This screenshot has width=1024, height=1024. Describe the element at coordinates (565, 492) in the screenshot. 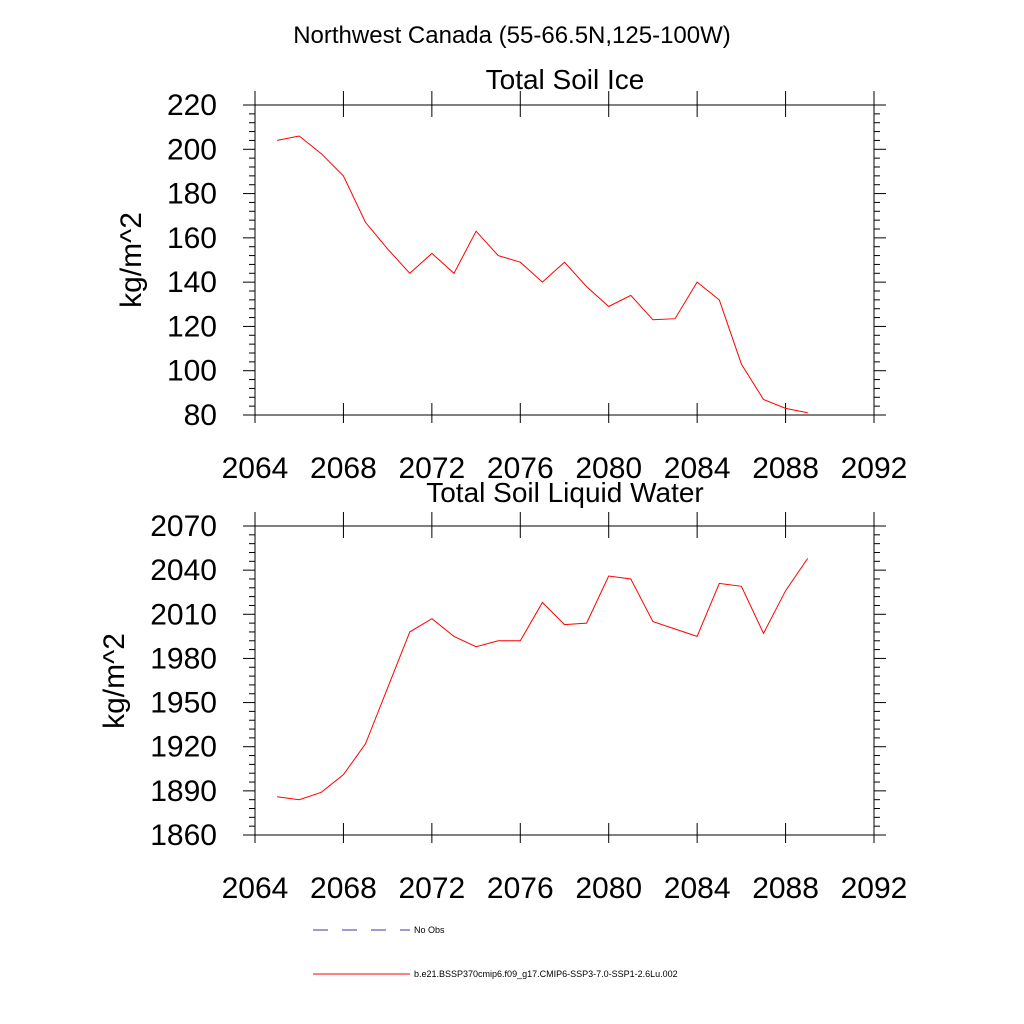

I see `chart-title: Total Soil Liquid Water` at that location.